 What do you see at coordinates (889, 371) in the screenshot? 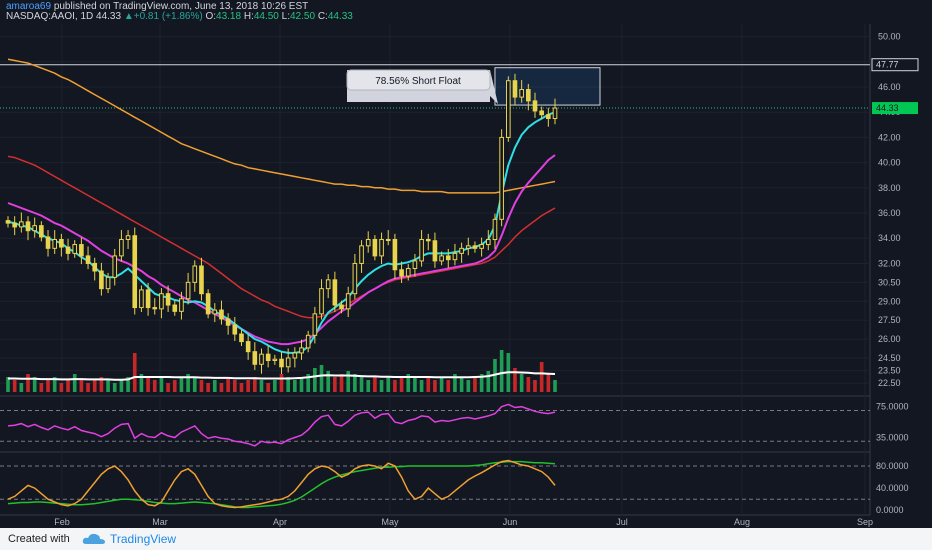
I see `price-tick-label: 23.50` at bounding box center [889, 371].